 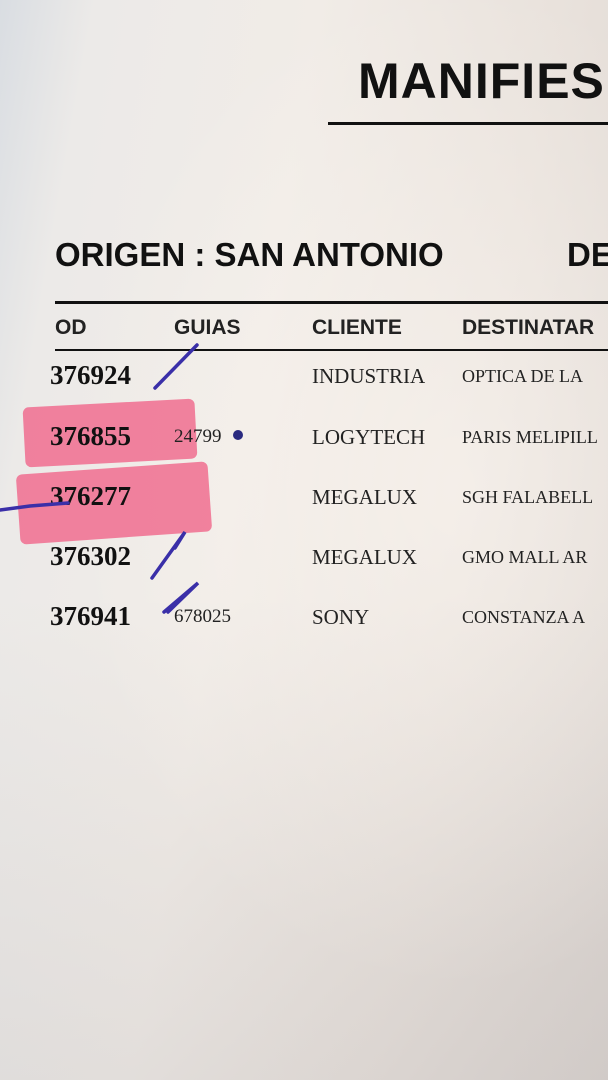 What do you see at coordinates (369, 437) in the screenshot?
I see `row-cliente: LOGYTECH` at bounding box center [369, 437].